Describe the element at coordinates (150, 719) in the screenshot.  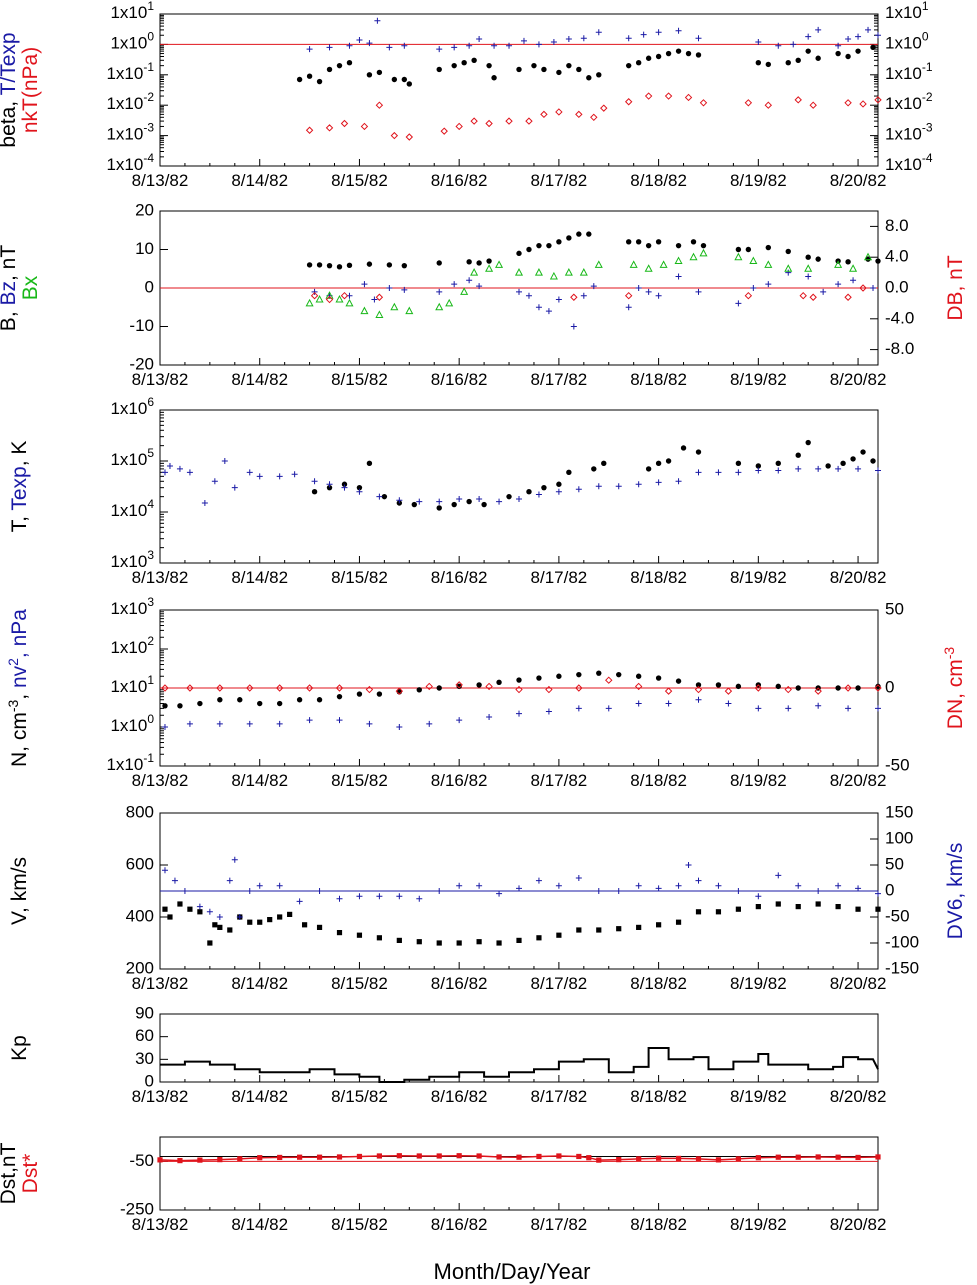
I see `tick-exponent: 0` at that location.